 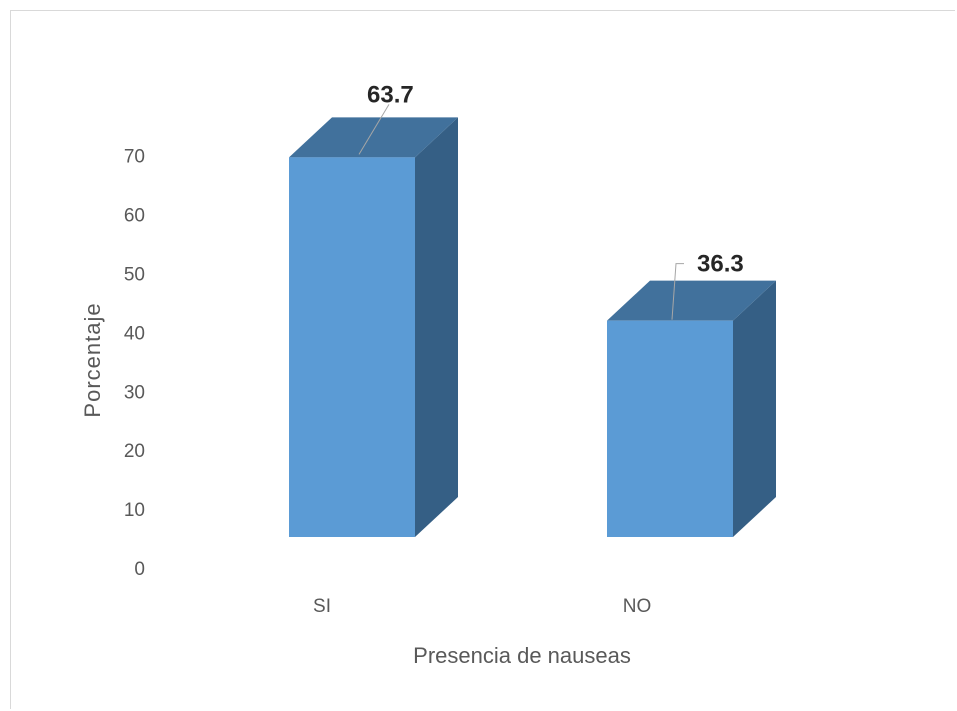 I want to click on x-category-no: NO, so click(x=637, y=606).